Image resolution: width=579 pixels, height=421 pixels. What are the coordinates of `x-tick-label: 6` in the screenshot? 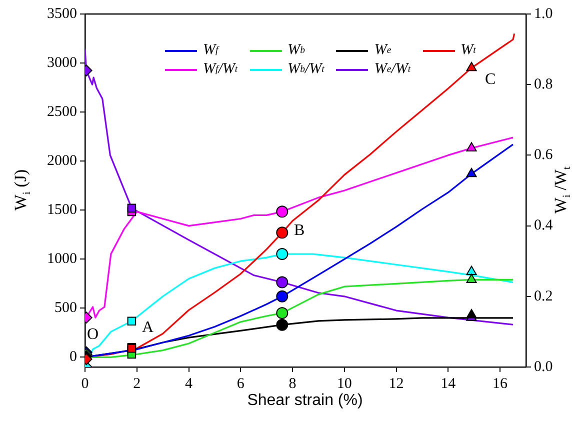 It's located at (240, 384).